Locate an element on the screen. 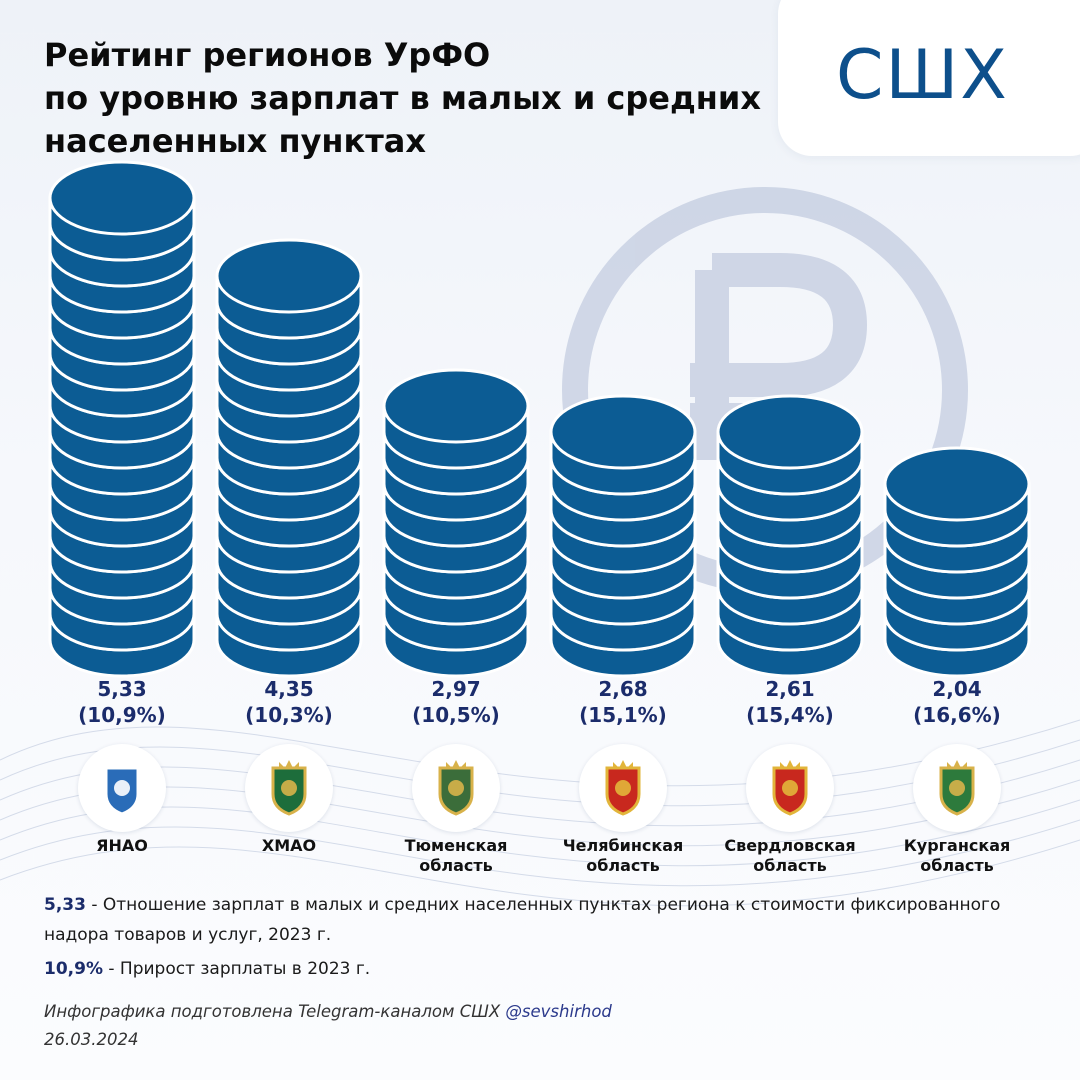  note-key: 10,9% is located at coordinates (73, 969).